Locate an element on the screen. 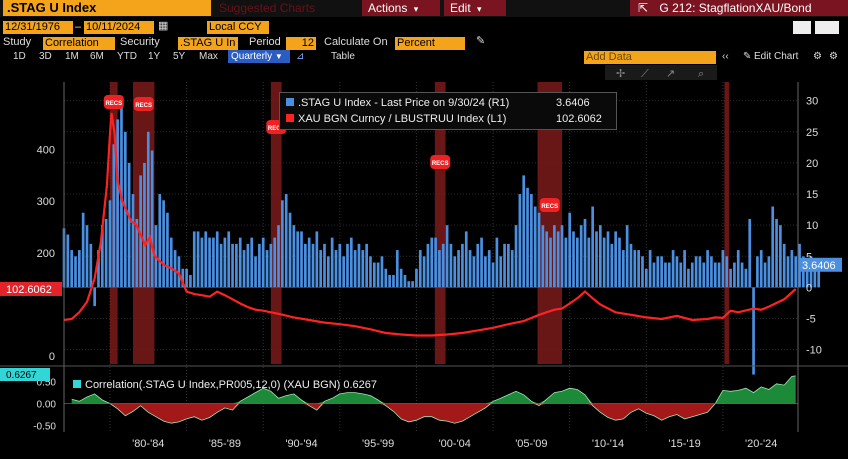  left-tick-label: 200 is located at coordinates (46, 254).